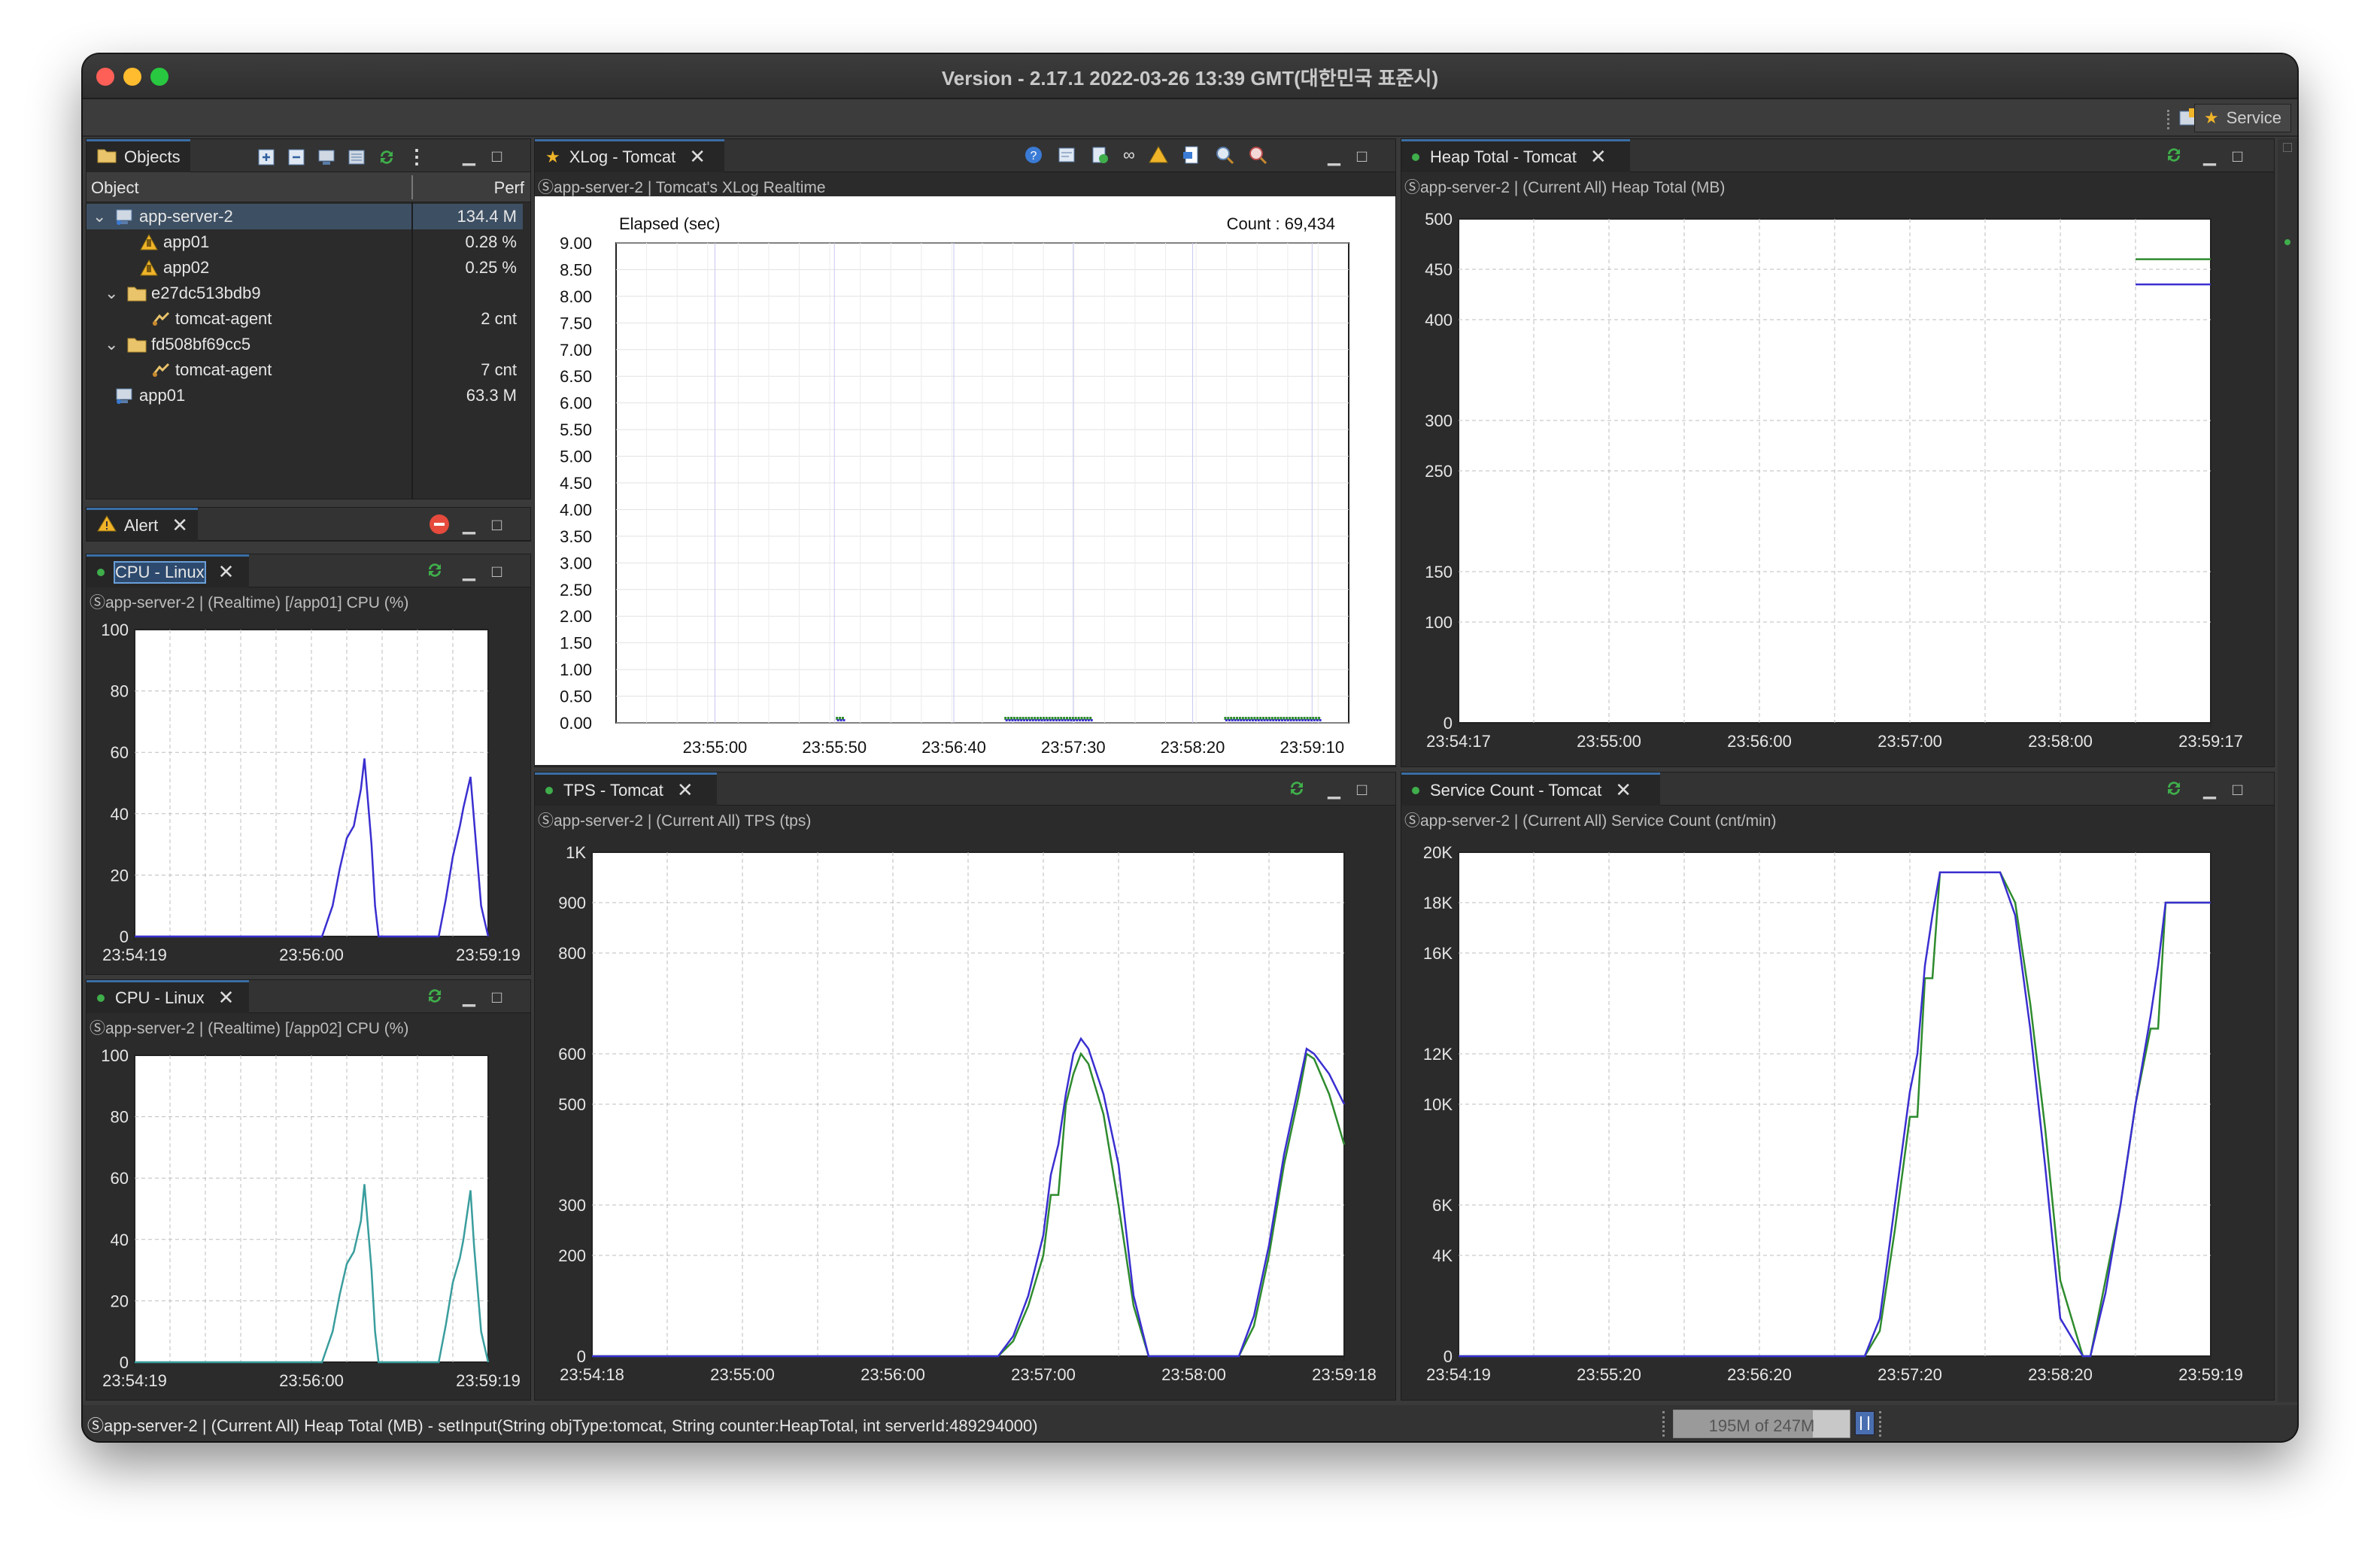 The width and height of the screenshot is (2380, 1551). What do you see at coordinates (508, 188) in the screenshot?
I see `column-header-perf: Perf` at bounding box center [508, 188].